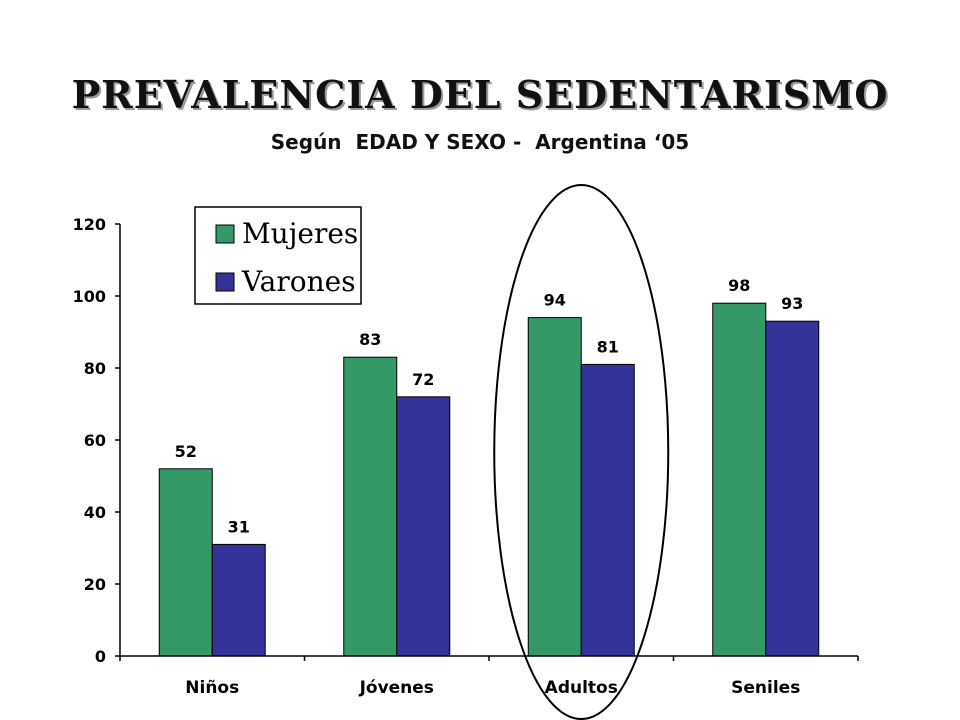 The width and height of the screenshot is (960, 720). I want to click on y-tick-label-6: 120, so click(89, 224).